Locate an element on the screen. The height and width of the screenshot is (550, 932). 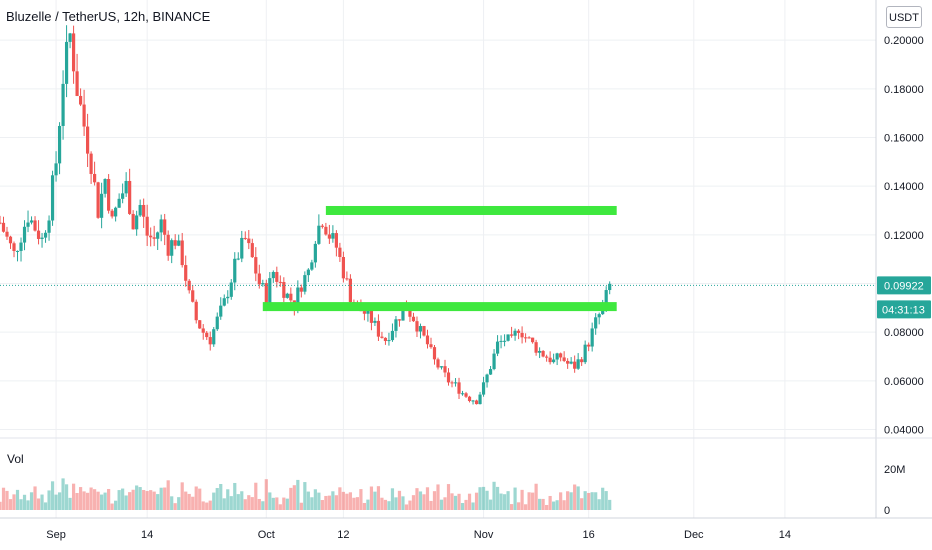
currency-button: USDT is located at coordinates (904, 17).